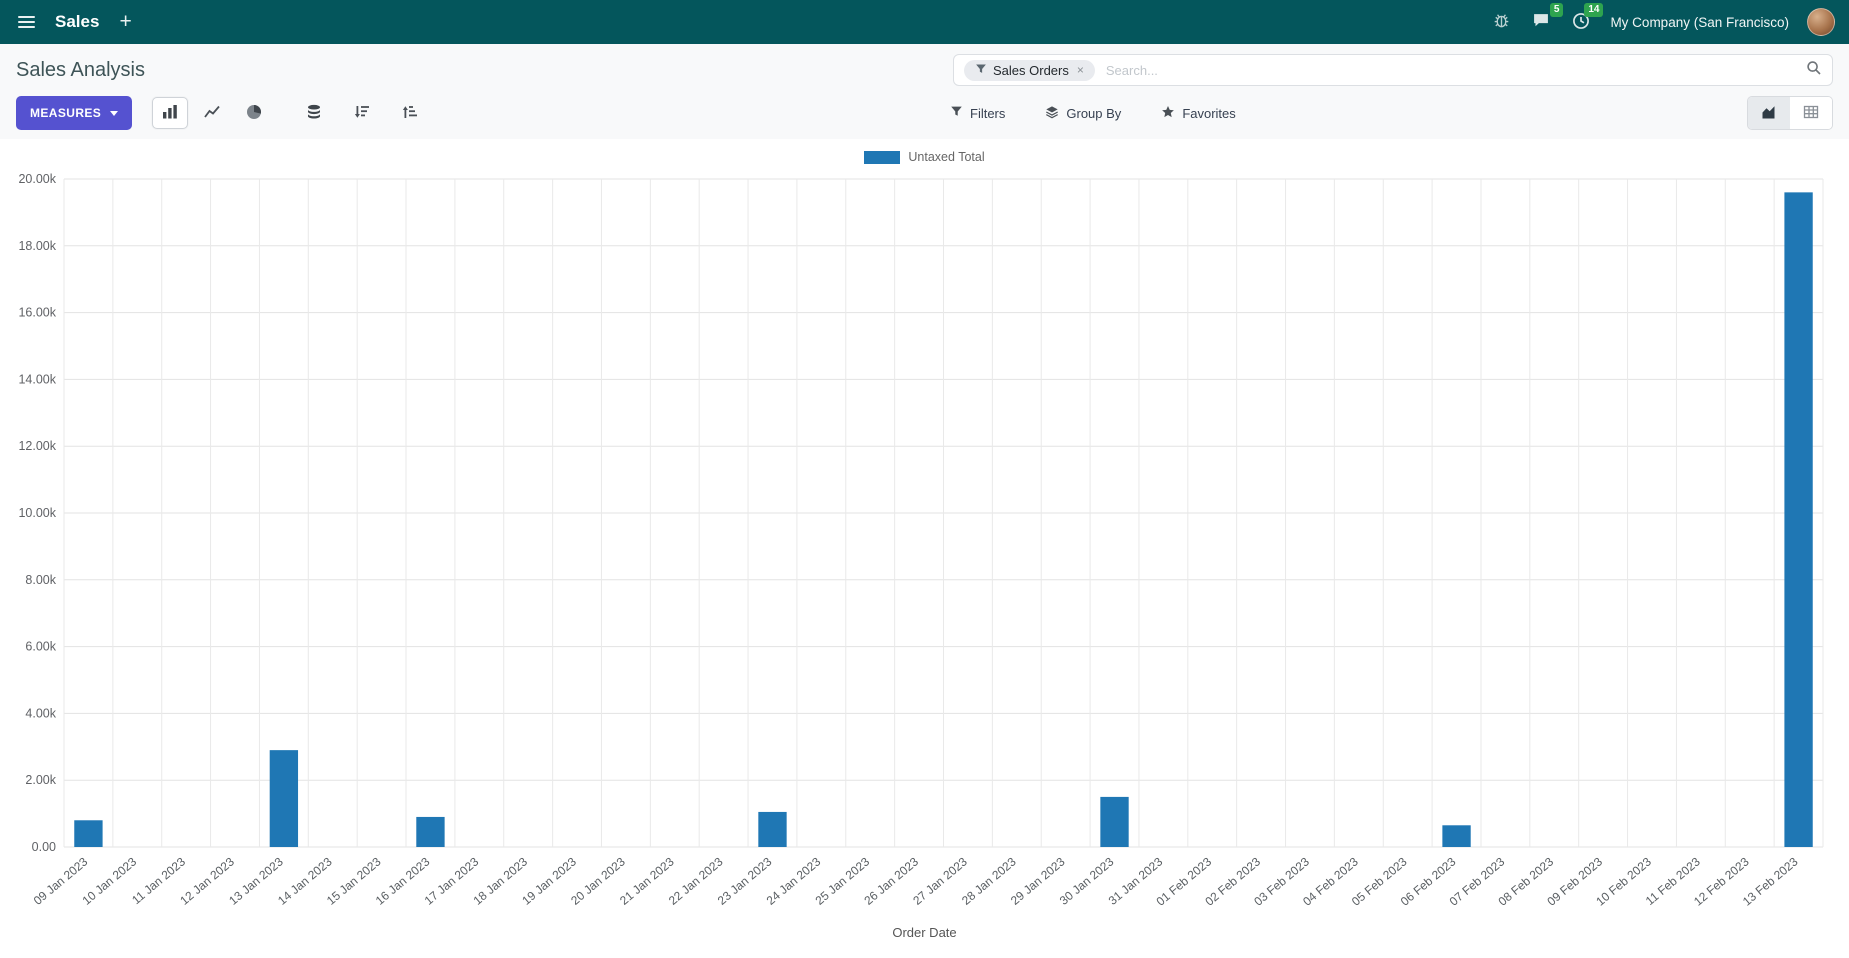 The width and height of the screenshot is (1849, 958). I want to click on svg-text: 2.00k, so click(40, 780).